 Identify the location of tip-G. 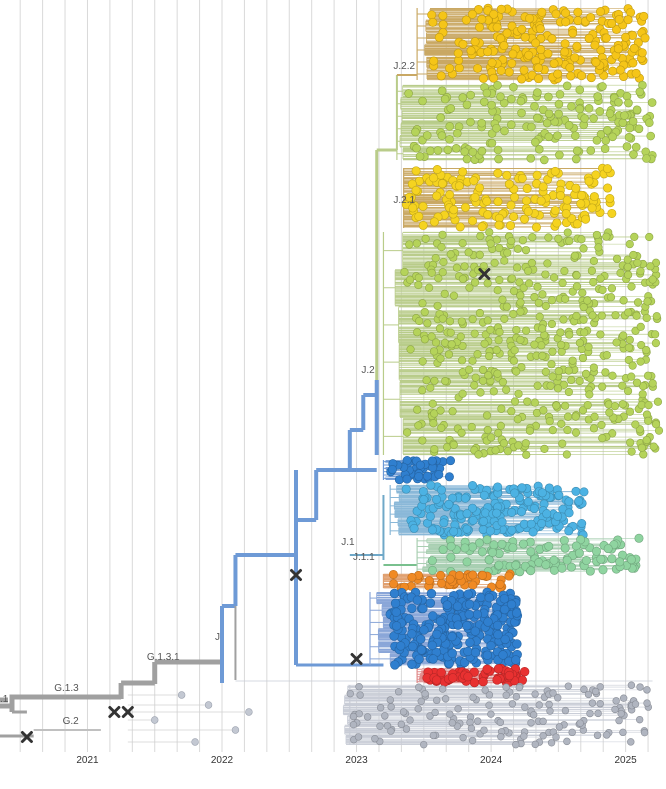
(195, 742).